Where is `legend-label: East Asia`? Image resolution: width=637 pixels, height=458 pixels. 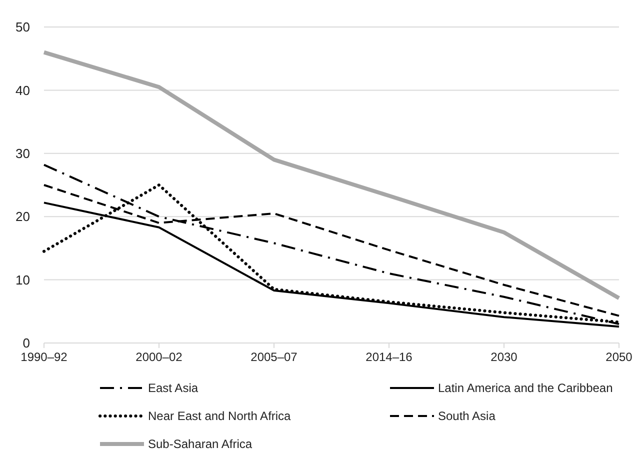
legend-label: East Asia is located at coordinates (173, 388).